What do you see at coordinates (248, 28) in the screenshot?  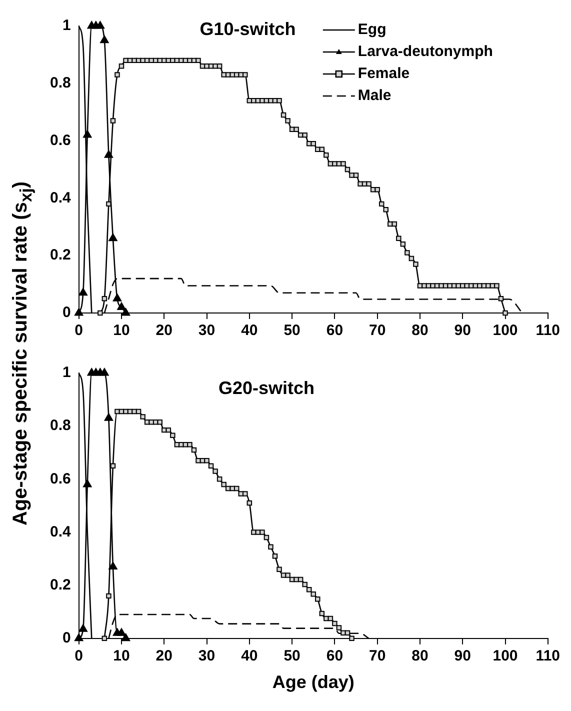 I see `chart-title: G10-switch` at bounding box center [248, 28].